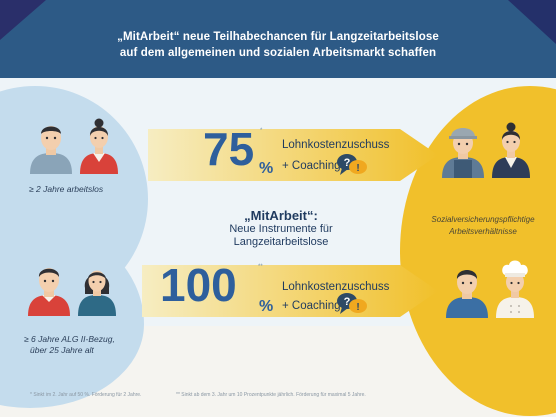 Image resolution: width=556 pixels, height=417 pixels. What do you see at coordinates (97, 293) in the screenshot?
I see `long-term-woman-icon` at bounding box center [97, 293].